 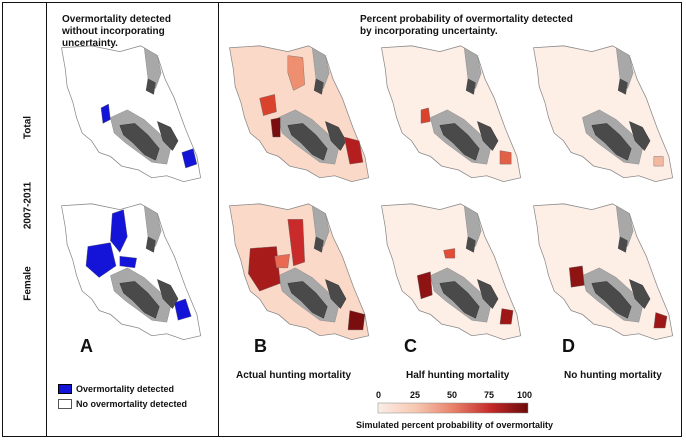 I want to click on legend-detected-swatch, so click(x=65, y=389).